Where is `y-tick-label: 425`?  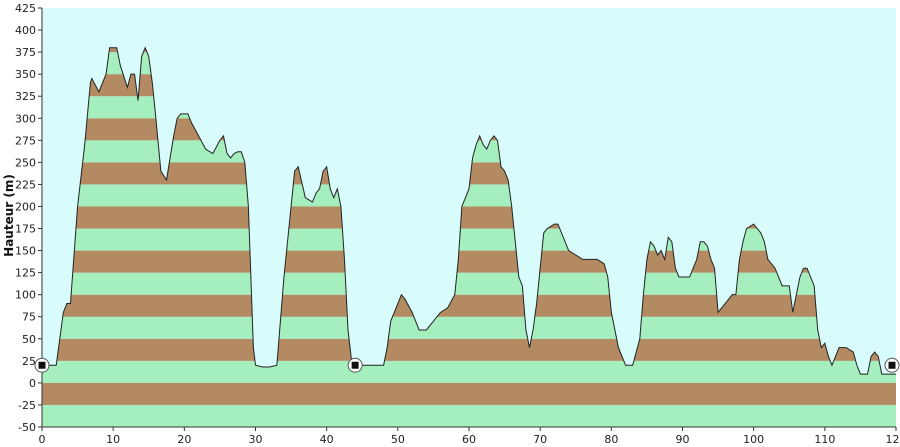
y-tick-label: 425 is located at coordinates (25, 8).